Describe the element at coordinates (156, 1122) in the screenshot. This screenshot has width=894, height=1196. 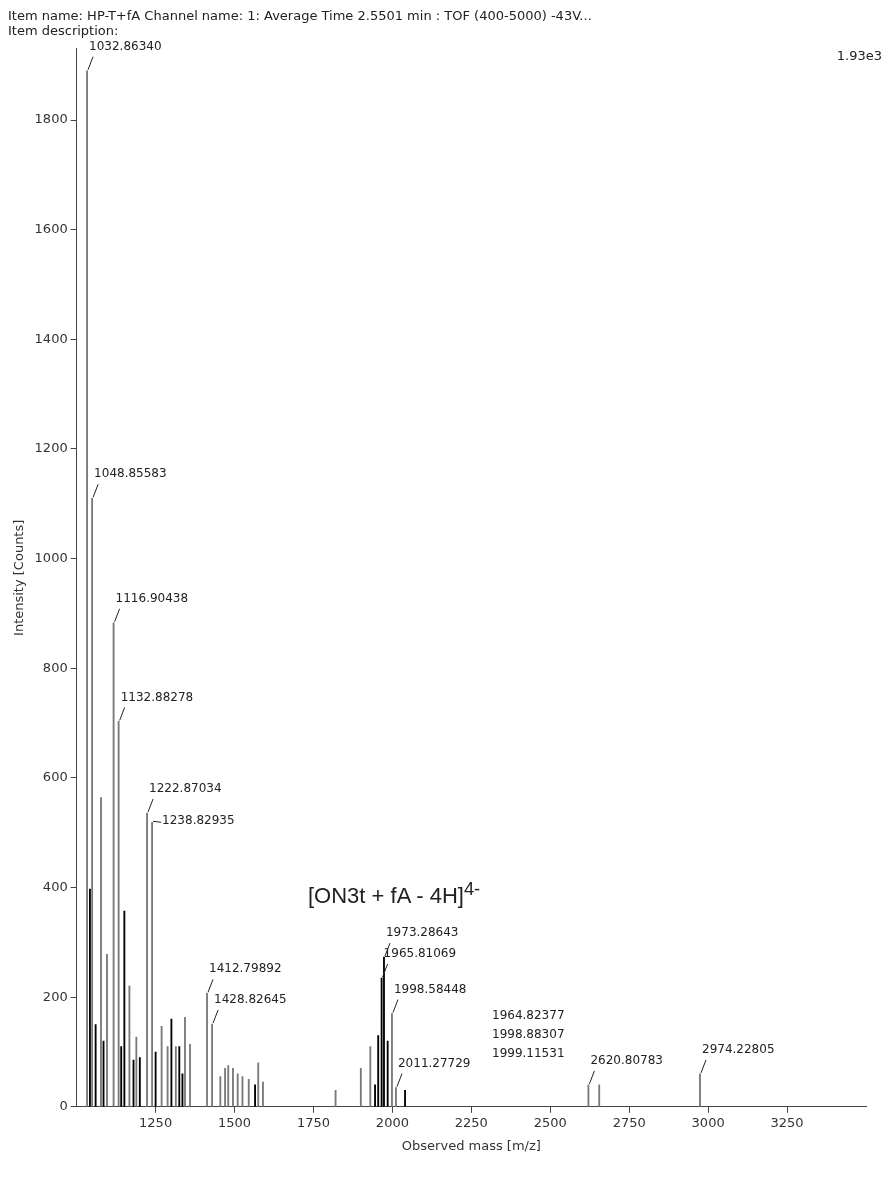
I see `x-tick-label: 1250` at that location.